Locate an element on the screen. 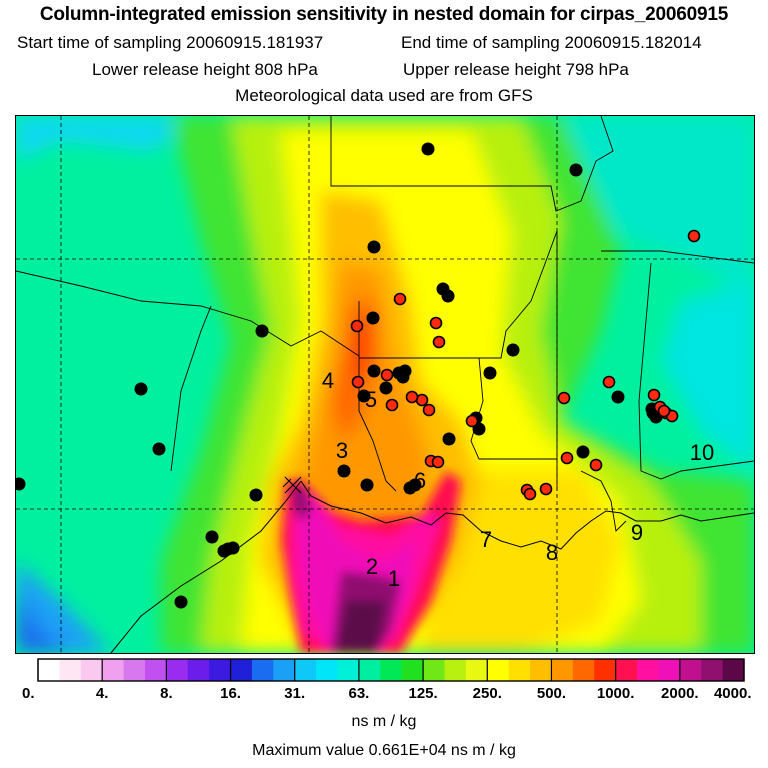 The image size is (768, 768). colorbar-tick-label: 1000. is located at coordinates (615, 693).